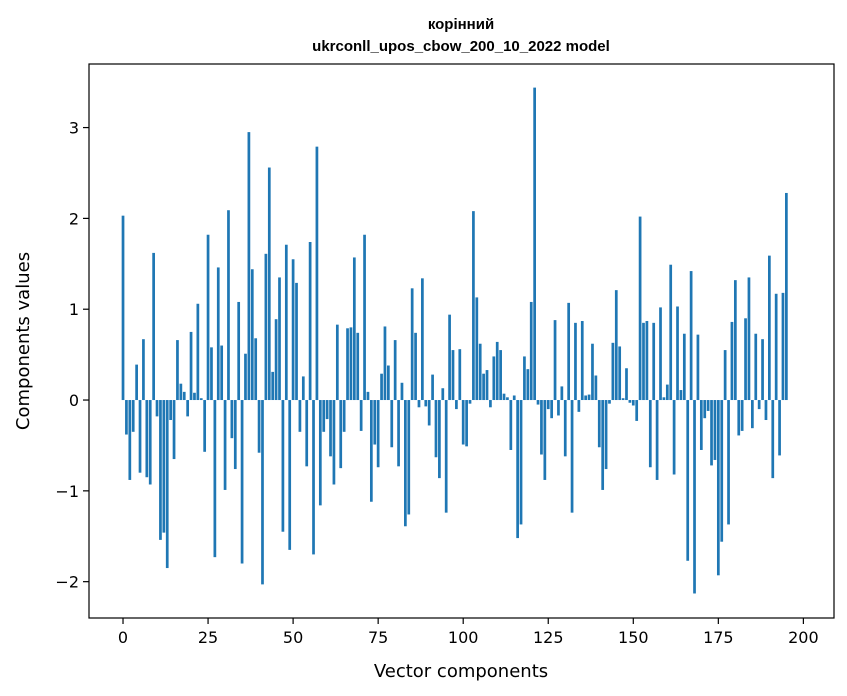 The width and height of the screenshot is (847, 696). I want to click on x-tick-label: 25, so click(208, 637).